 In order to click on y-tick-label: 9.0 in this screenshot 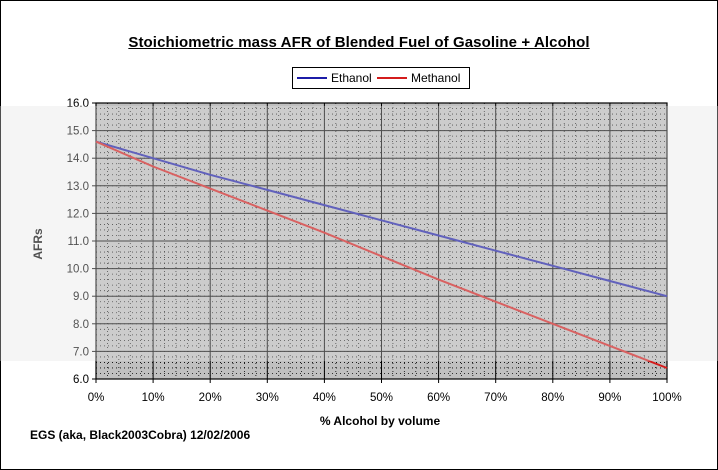, I will do `click(81, 297)`.